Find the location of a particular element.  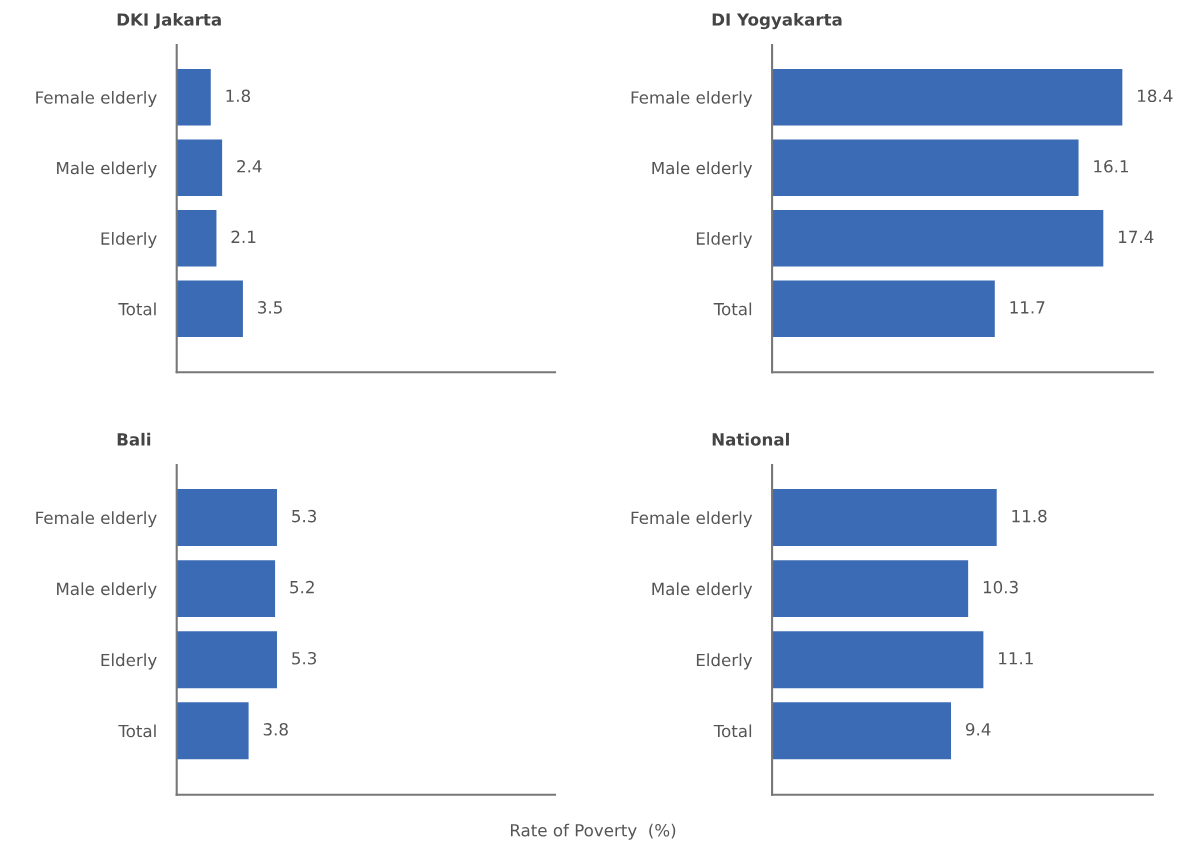

data-label: 16.1 is located at coordinates (1111, 166).